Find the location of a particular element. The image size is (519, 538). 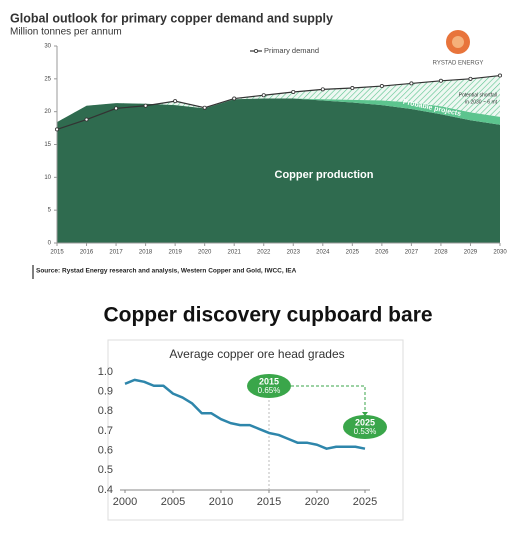

x-tick-label: 2029 is located at coordinates (471, 253).